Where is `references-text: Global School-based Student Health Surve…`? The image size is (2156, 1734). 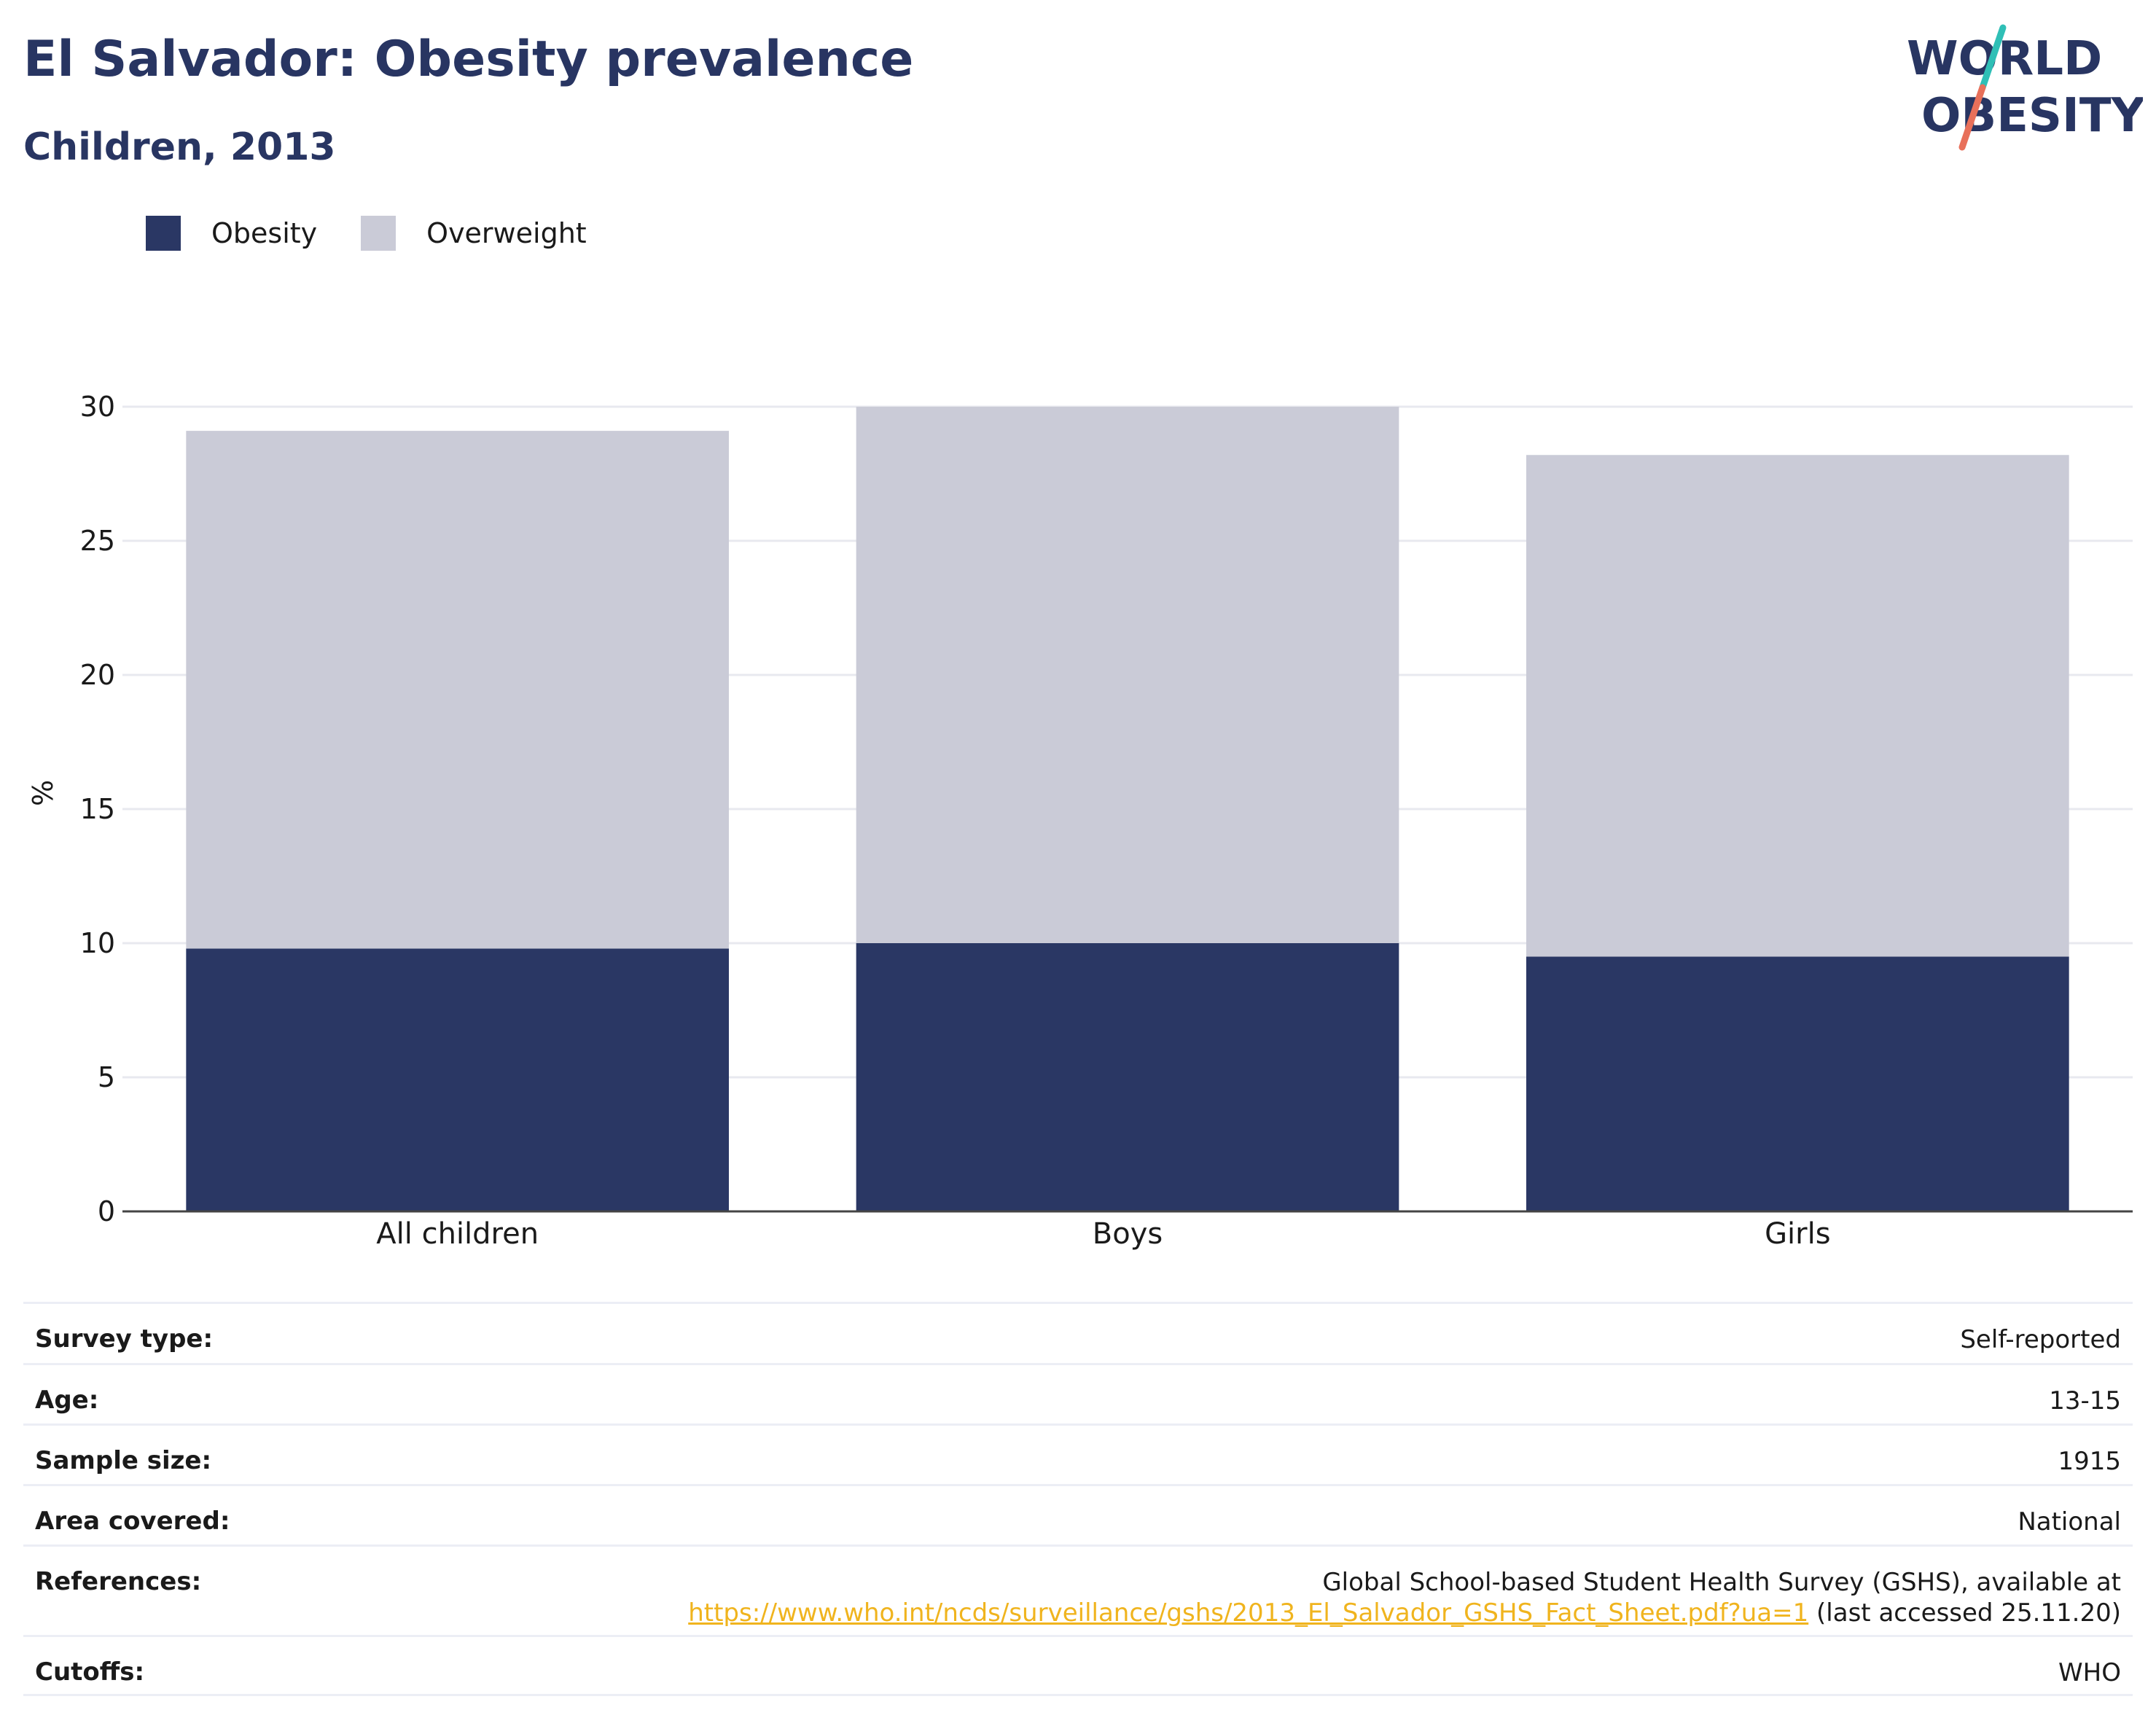
references-text: Global School-based Student Health Surve… is located at coordinates (1721, 1582).